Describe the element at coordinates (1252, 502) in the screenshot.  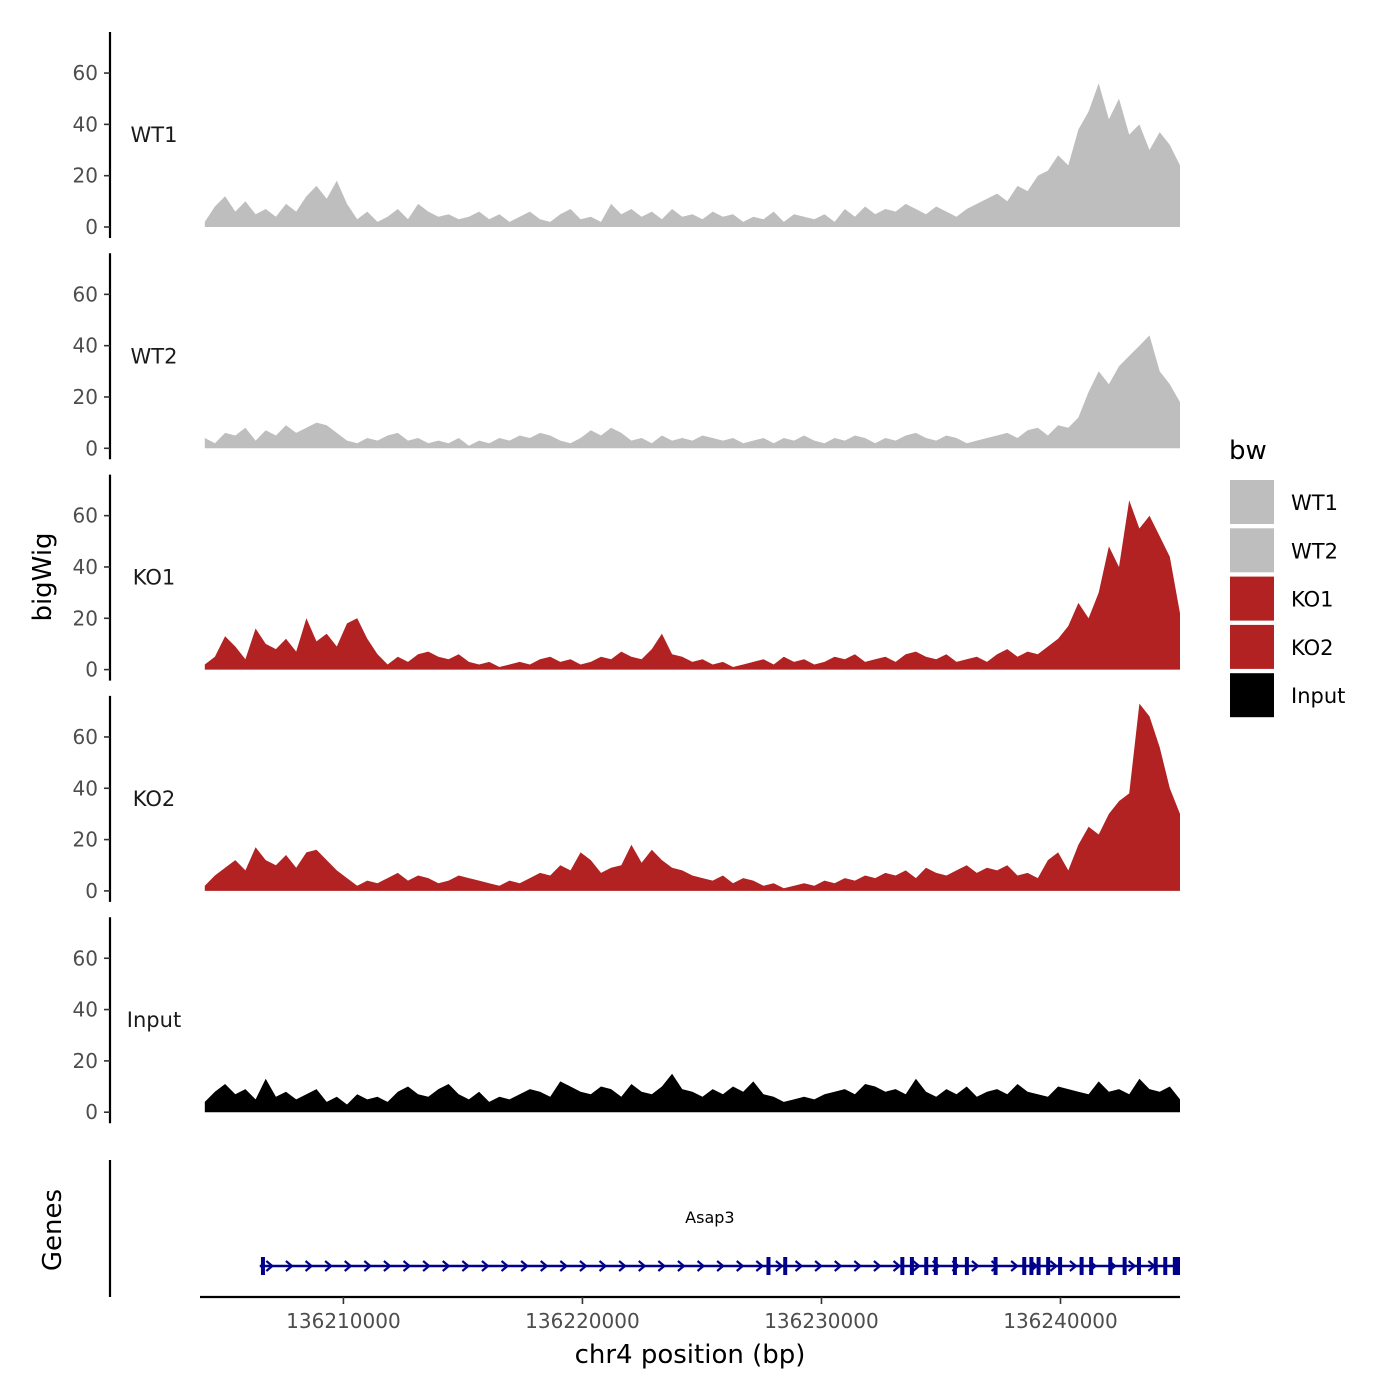
I see `legend-swatch-wt1` at that location.